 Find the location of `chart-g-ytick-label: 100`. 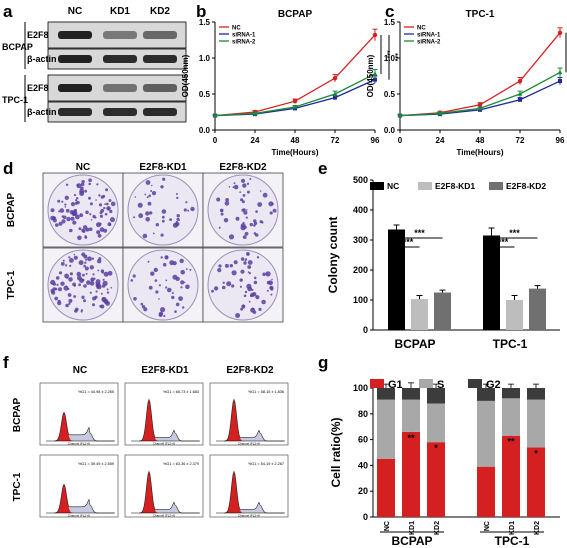

chart-g-ytick-label: 100 is located at coordinates (360, 388).